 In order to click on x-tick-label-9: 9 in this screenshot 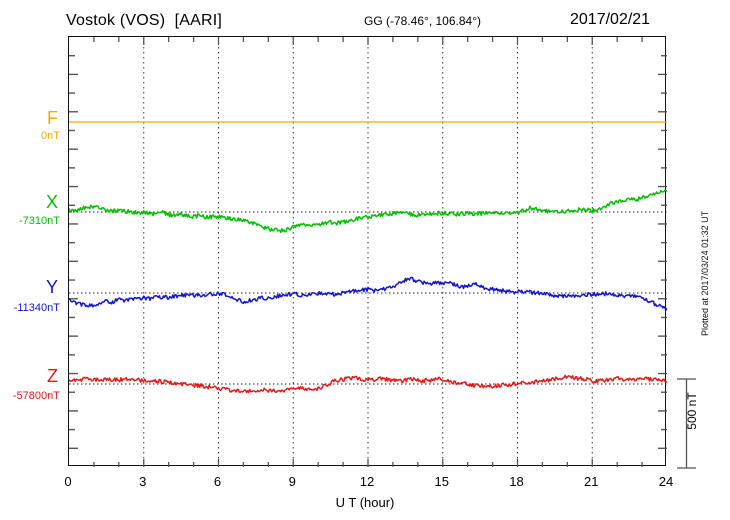, I will do `click(292, 481)`.